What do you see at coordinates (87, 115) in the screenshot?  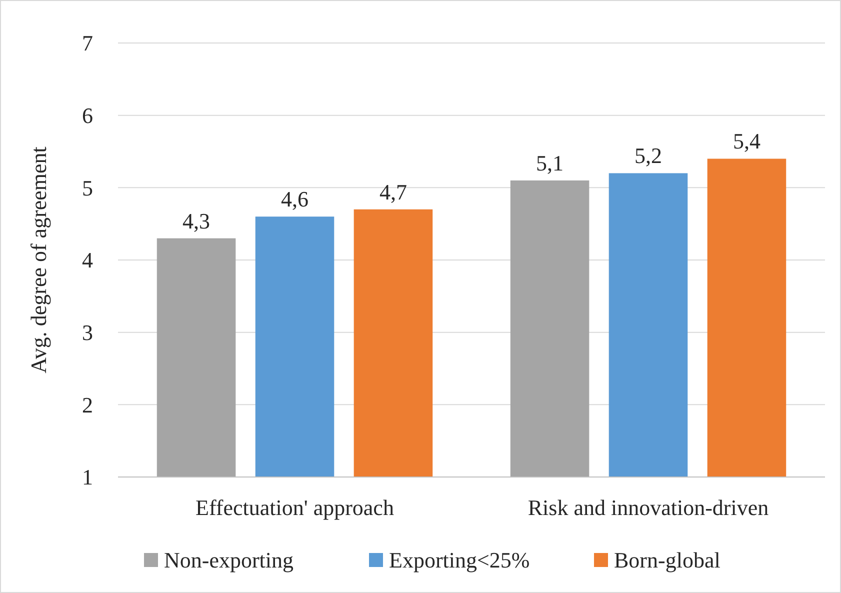 I see `y-tick-label: 6` at bounding box center [87, 115].